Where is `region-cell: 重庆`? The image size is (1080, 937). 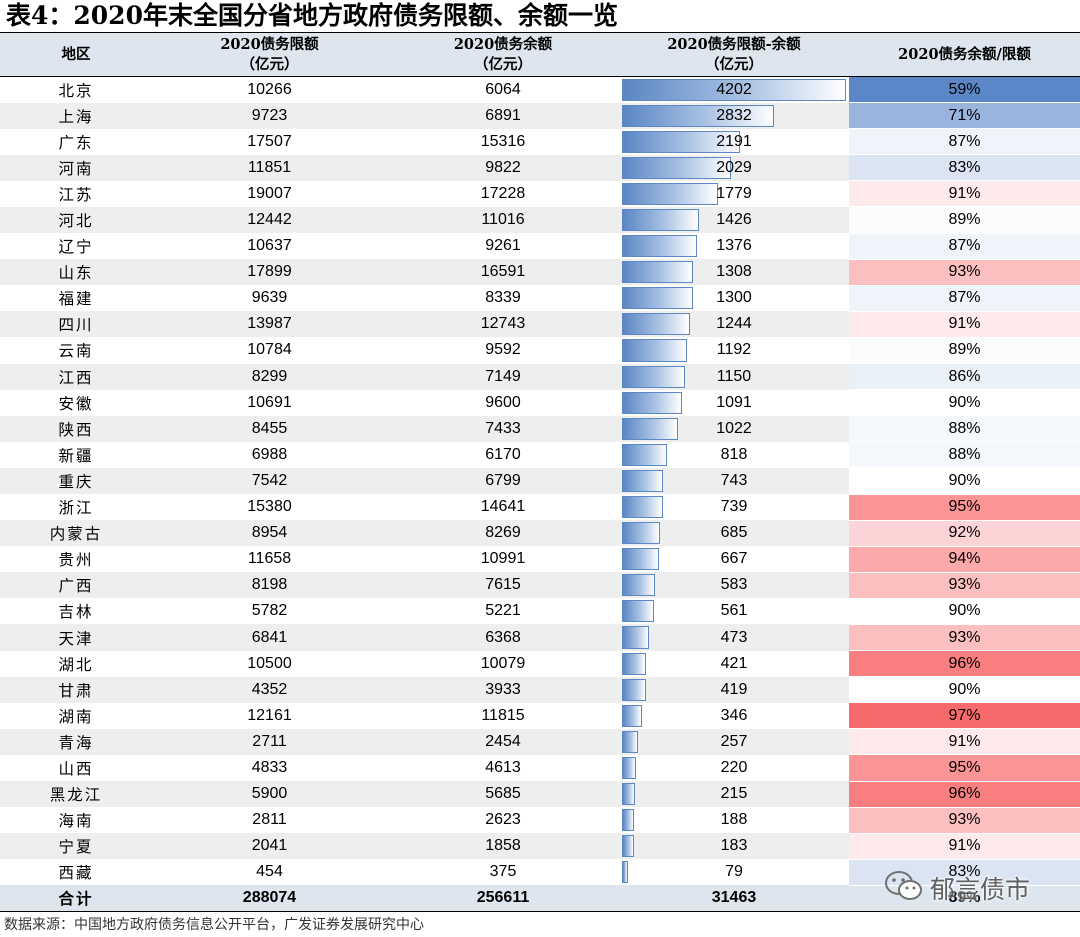 region-cell: 重庆 is located at coordinates (76, 481).